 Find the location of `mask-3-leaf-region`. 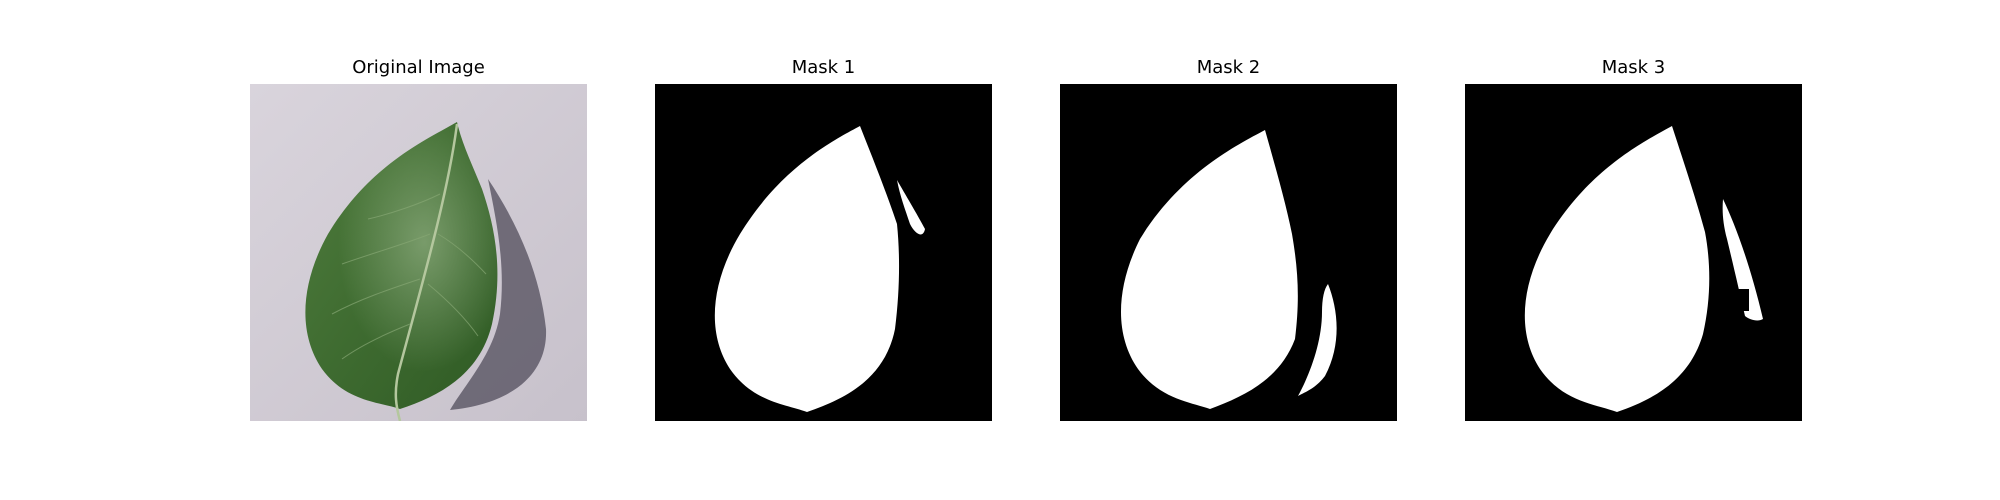

mask-3-leaf-region is located at coordinates (1617, 269).